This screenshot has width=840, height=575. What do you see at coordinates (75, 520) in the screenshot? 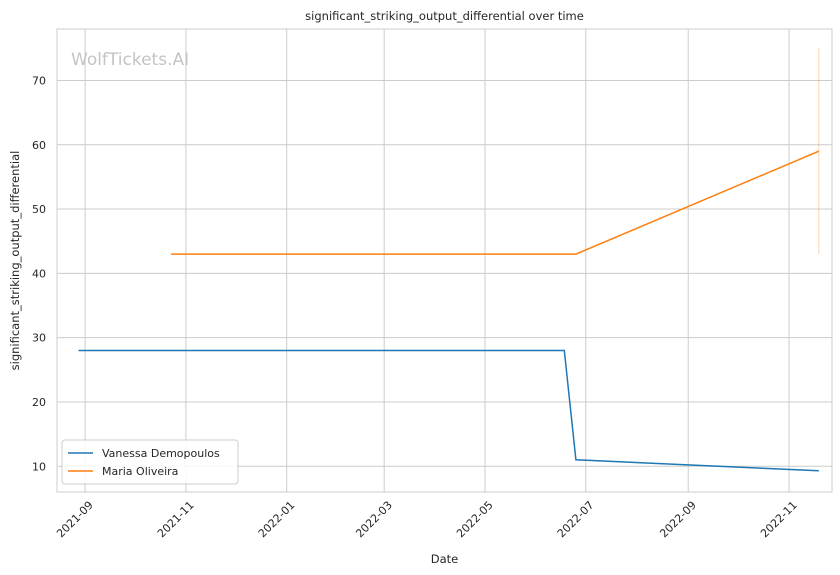
I see `x-tick-label: 2021-09` at bounding box center [75, 520].